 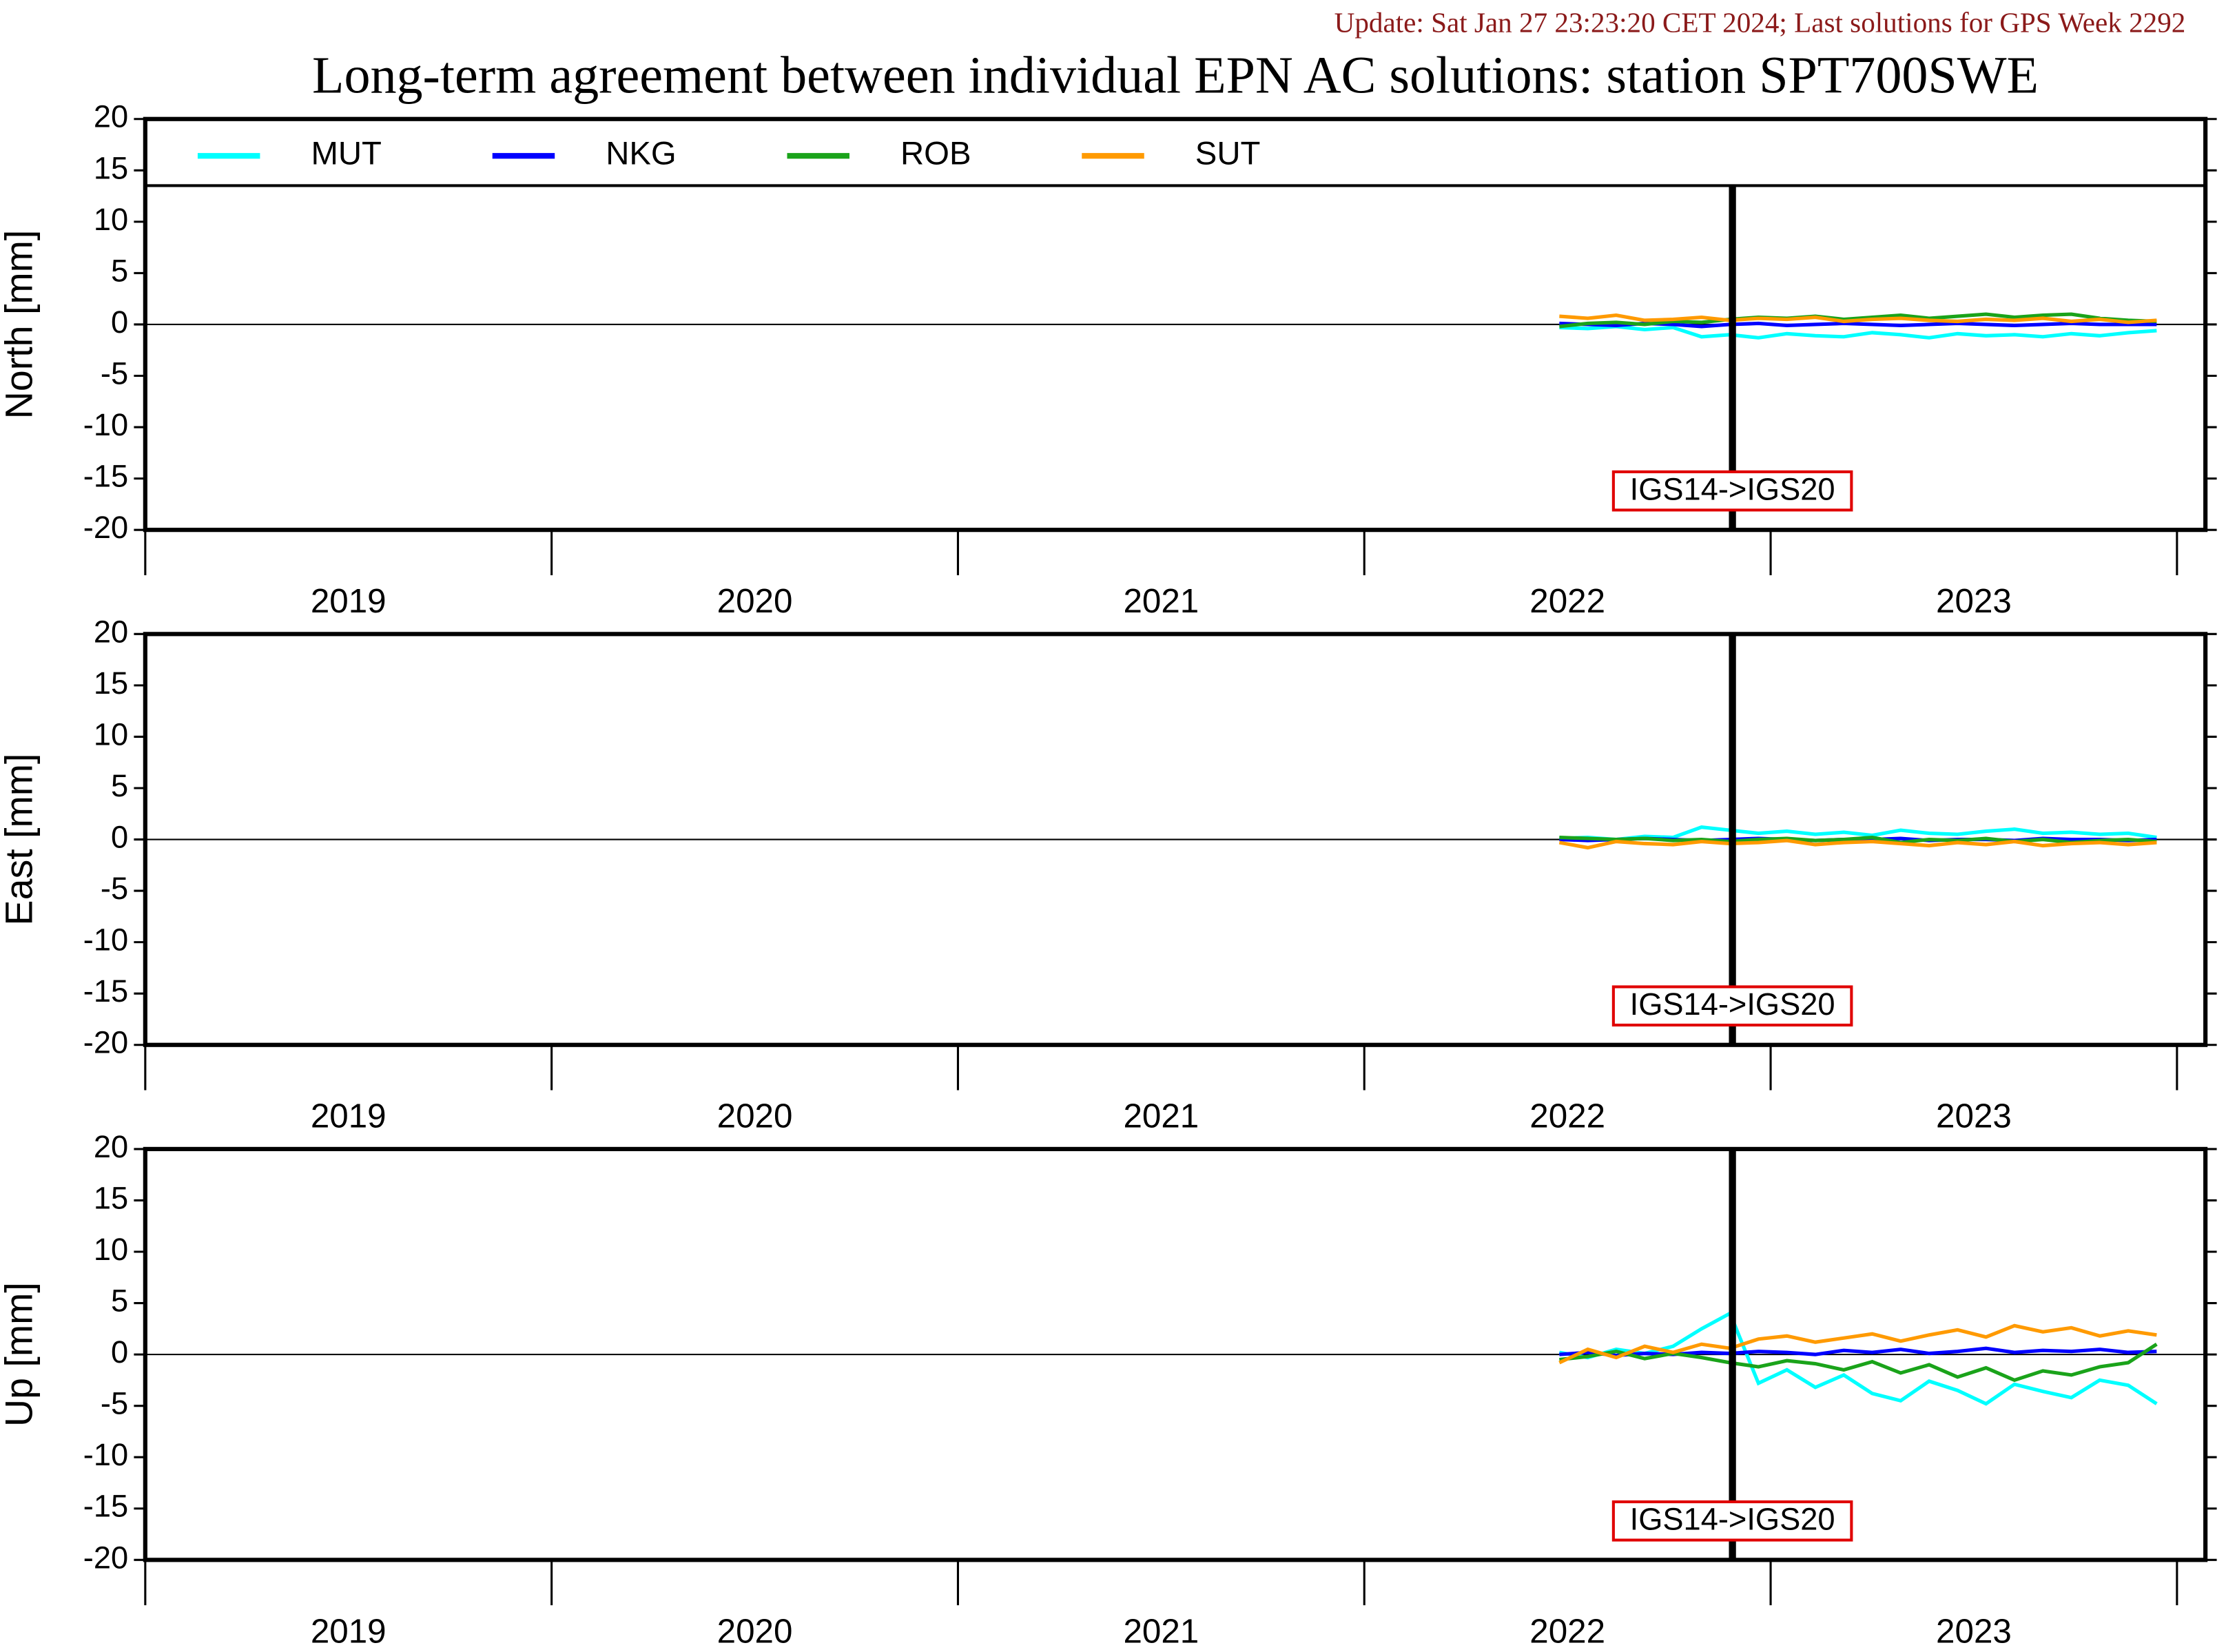 I want to click on y-axis-label: East [mm], so click(x=20, y=840).